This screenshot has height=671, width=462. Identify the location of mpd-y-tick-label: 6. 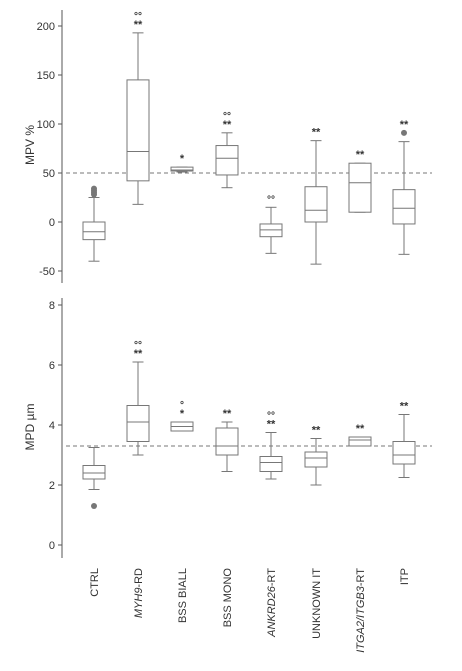
(52, 366).